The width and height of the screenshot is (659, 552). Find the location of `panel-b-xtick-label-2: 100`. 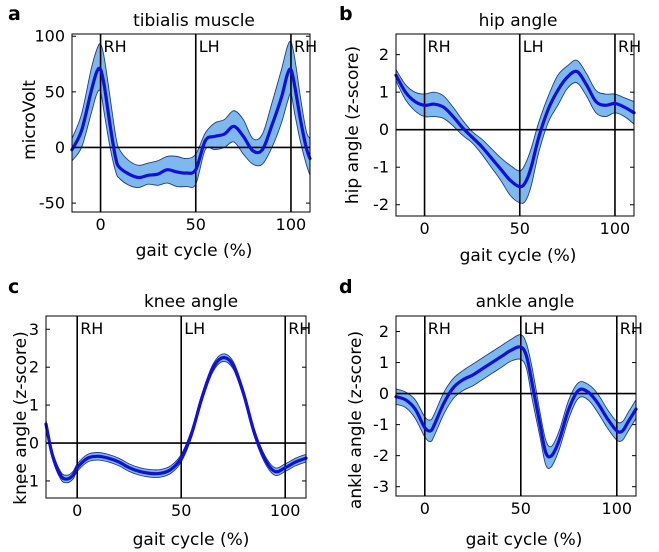

panel-b-xtick-label-2: 100 is located at coordinates (615, 228).